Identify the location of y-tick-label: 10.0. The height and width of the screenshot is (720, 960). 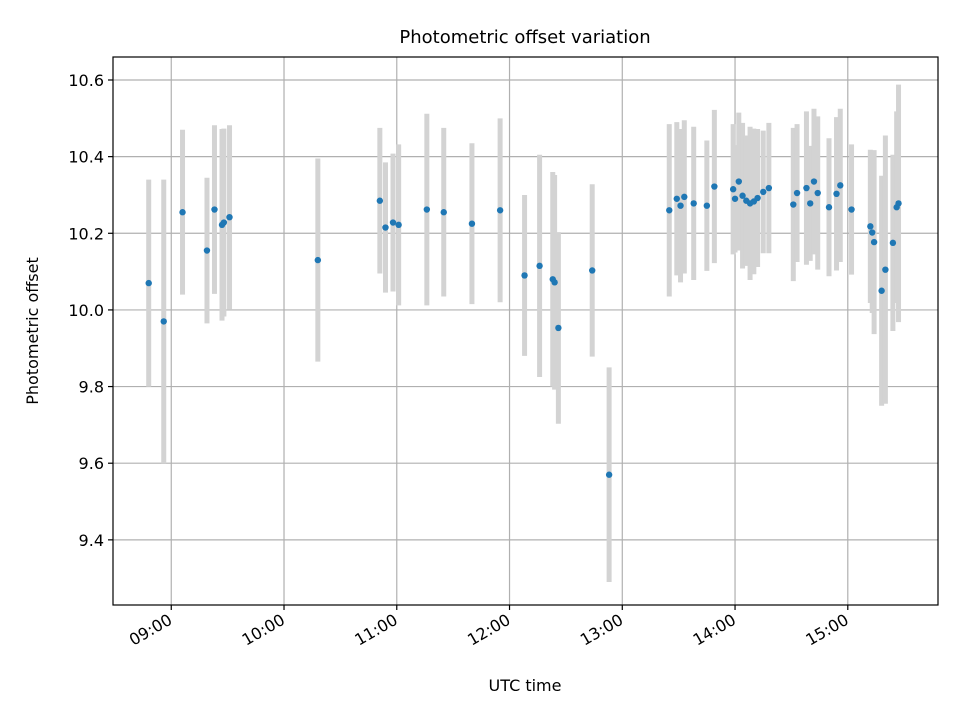
(86, 310).